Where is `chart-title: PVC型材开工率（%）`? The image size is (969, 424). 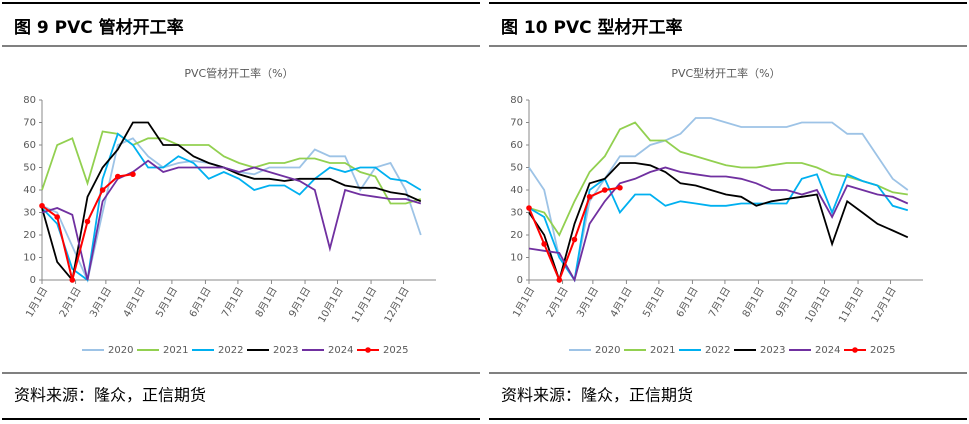 chart-title: PVC型材开工率（%） is located at coordinates (725, 73).